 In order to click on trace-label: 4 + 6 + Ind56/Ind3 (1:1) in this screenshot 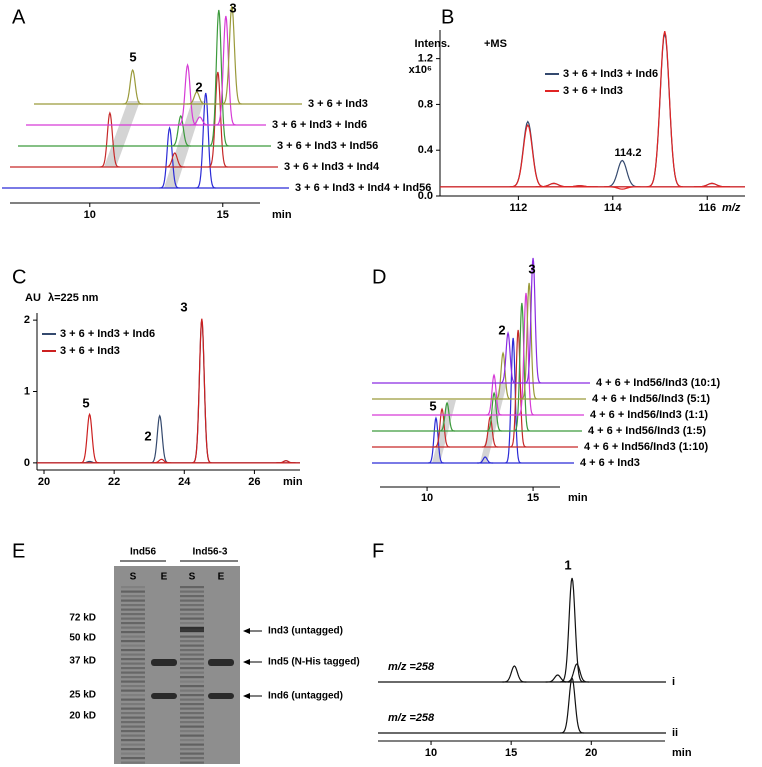, I will do `click(649, 415)`.